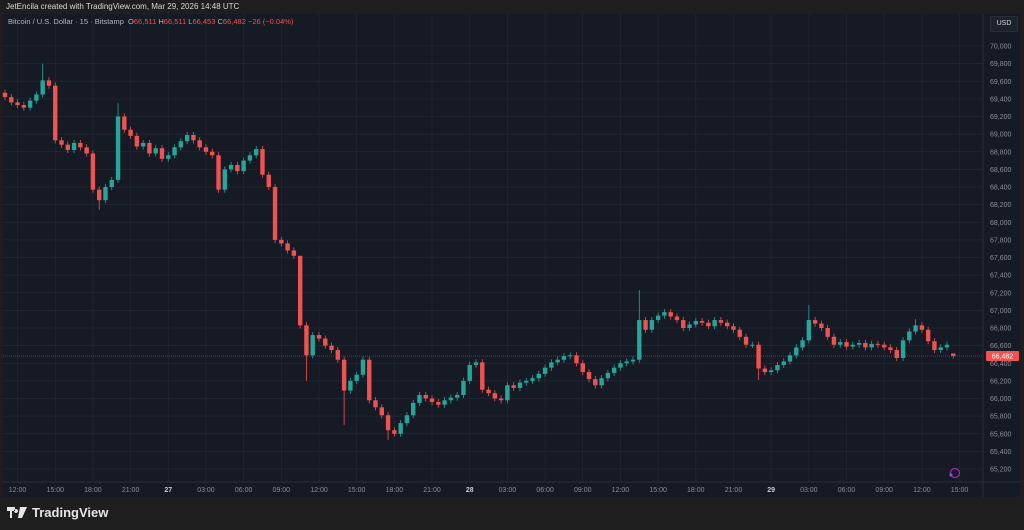  Describe the element at coordinates (696, 490) in the screenshot. I see `time-tick-label: 18:00` at that location.